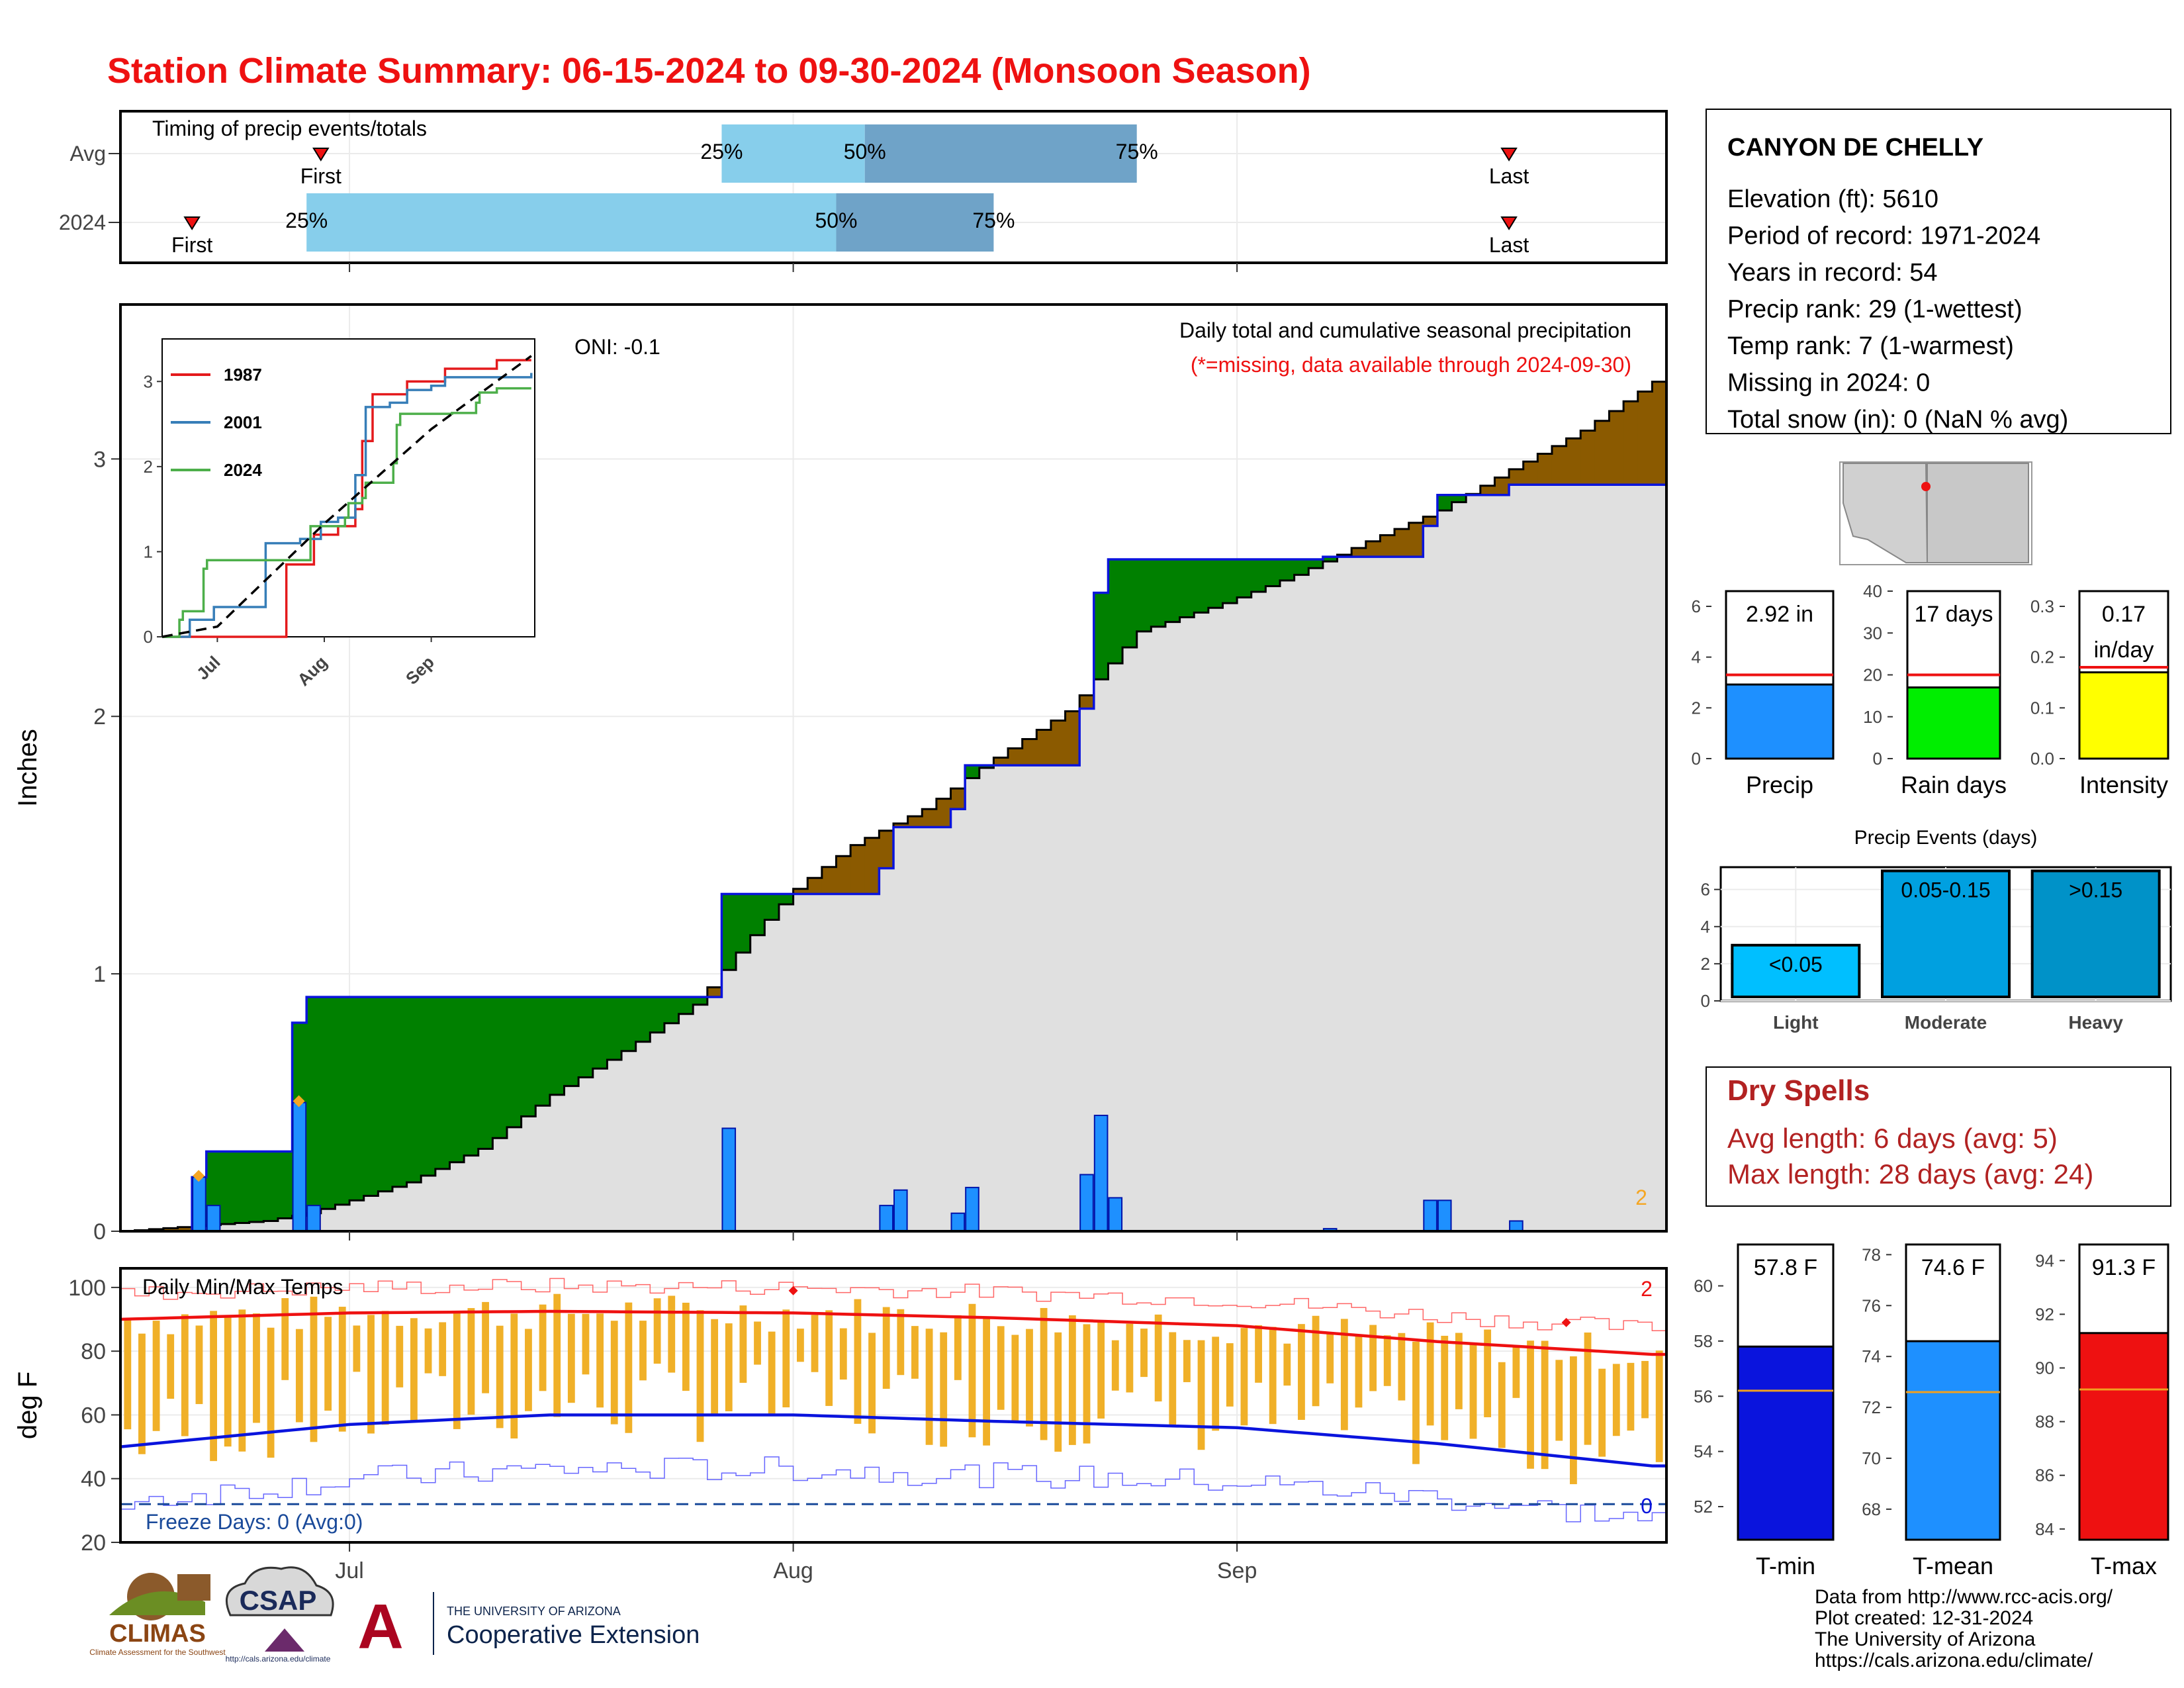  What do you see at coordinates (2123, 715) in the screenshot?
I see `precip-stat-2-bar` at bounding box center [2123, 715].